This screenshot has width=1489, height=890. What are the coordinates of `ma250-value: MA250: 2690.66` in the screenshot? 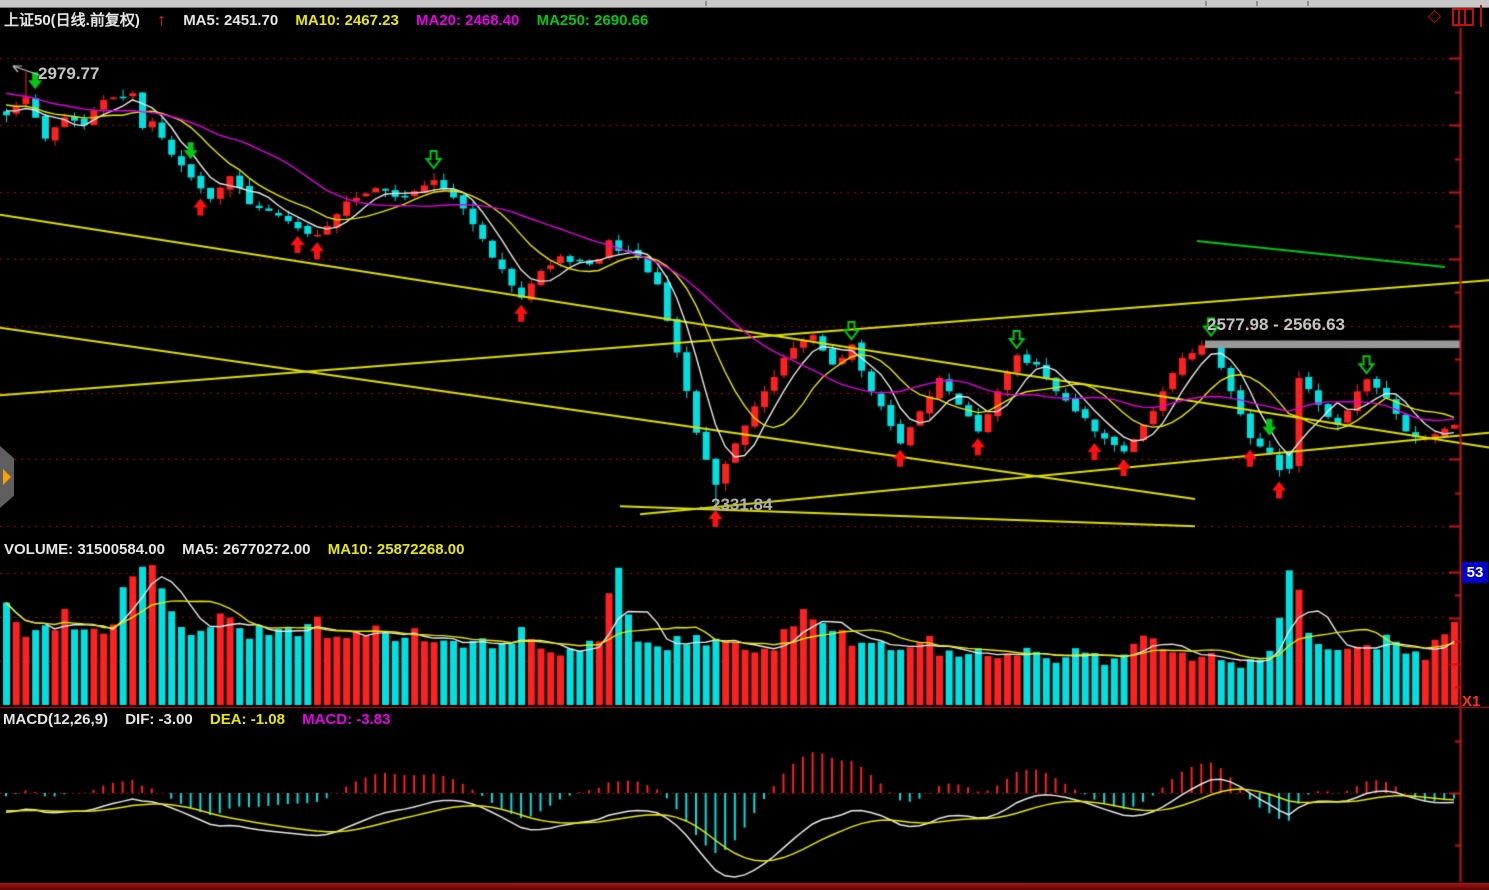 It's located at (592, 20).